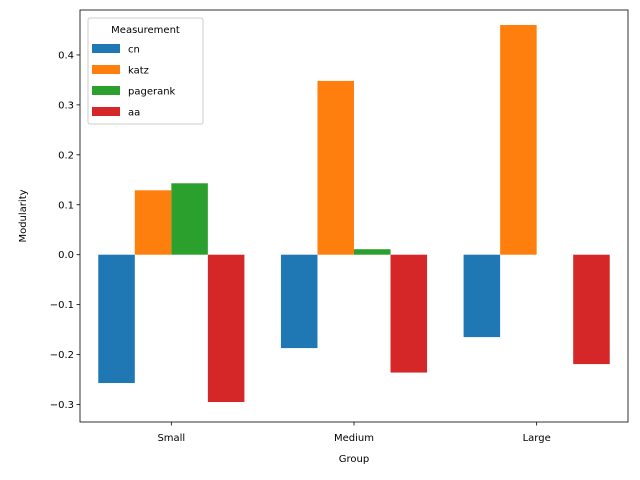 The height and width of the screenshot is (480, 640). I want to click on y-tick-label: −0.3, so click(62, 405).